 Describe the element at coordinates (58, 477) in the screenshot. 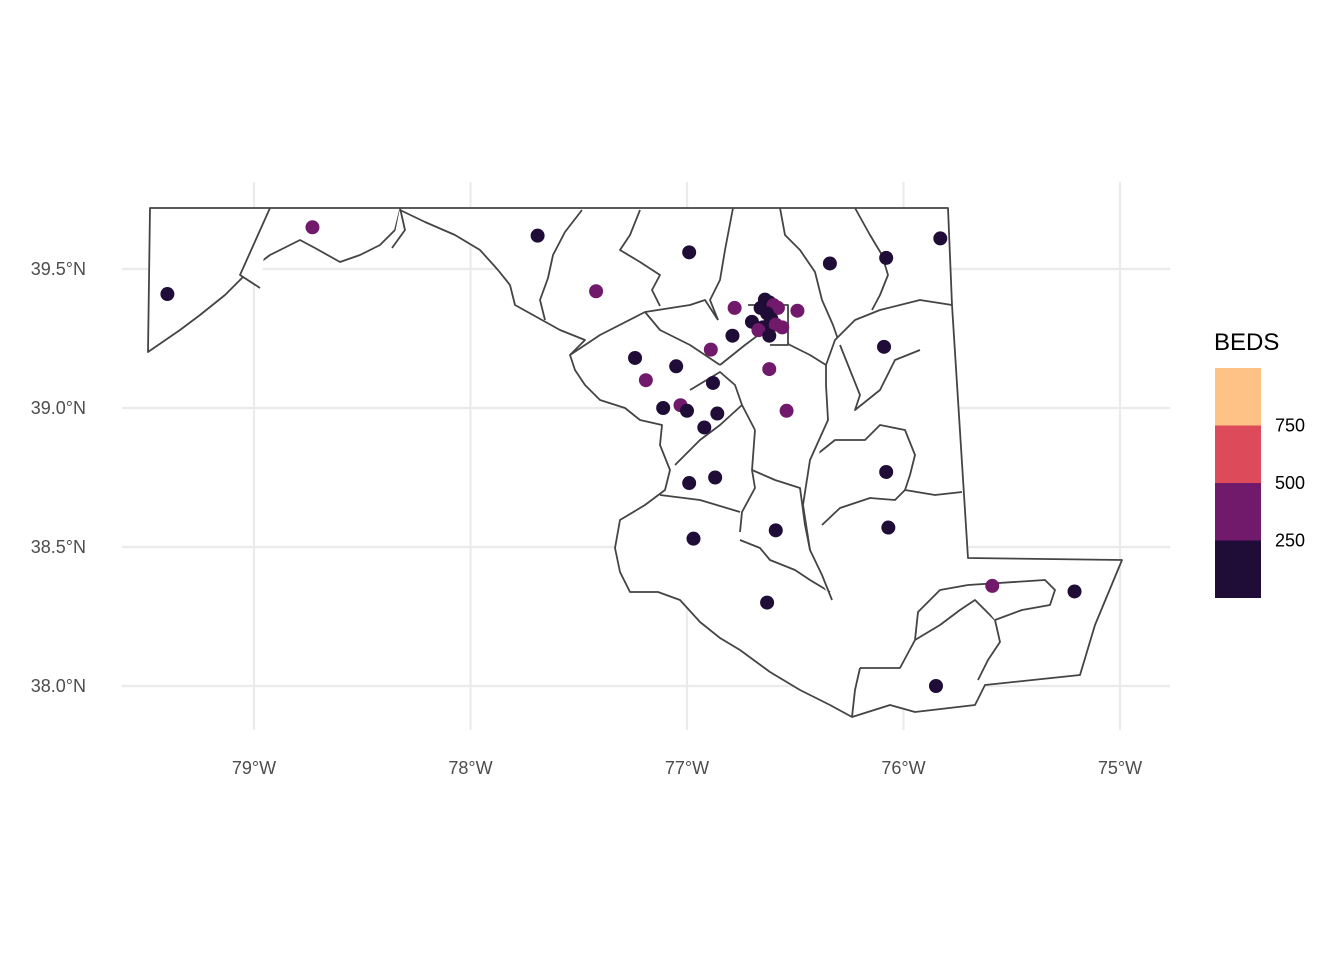

I see `y-axis-tick-labels: 38.0°N 38.5°N 39.0°N 39.5°N` at that location.